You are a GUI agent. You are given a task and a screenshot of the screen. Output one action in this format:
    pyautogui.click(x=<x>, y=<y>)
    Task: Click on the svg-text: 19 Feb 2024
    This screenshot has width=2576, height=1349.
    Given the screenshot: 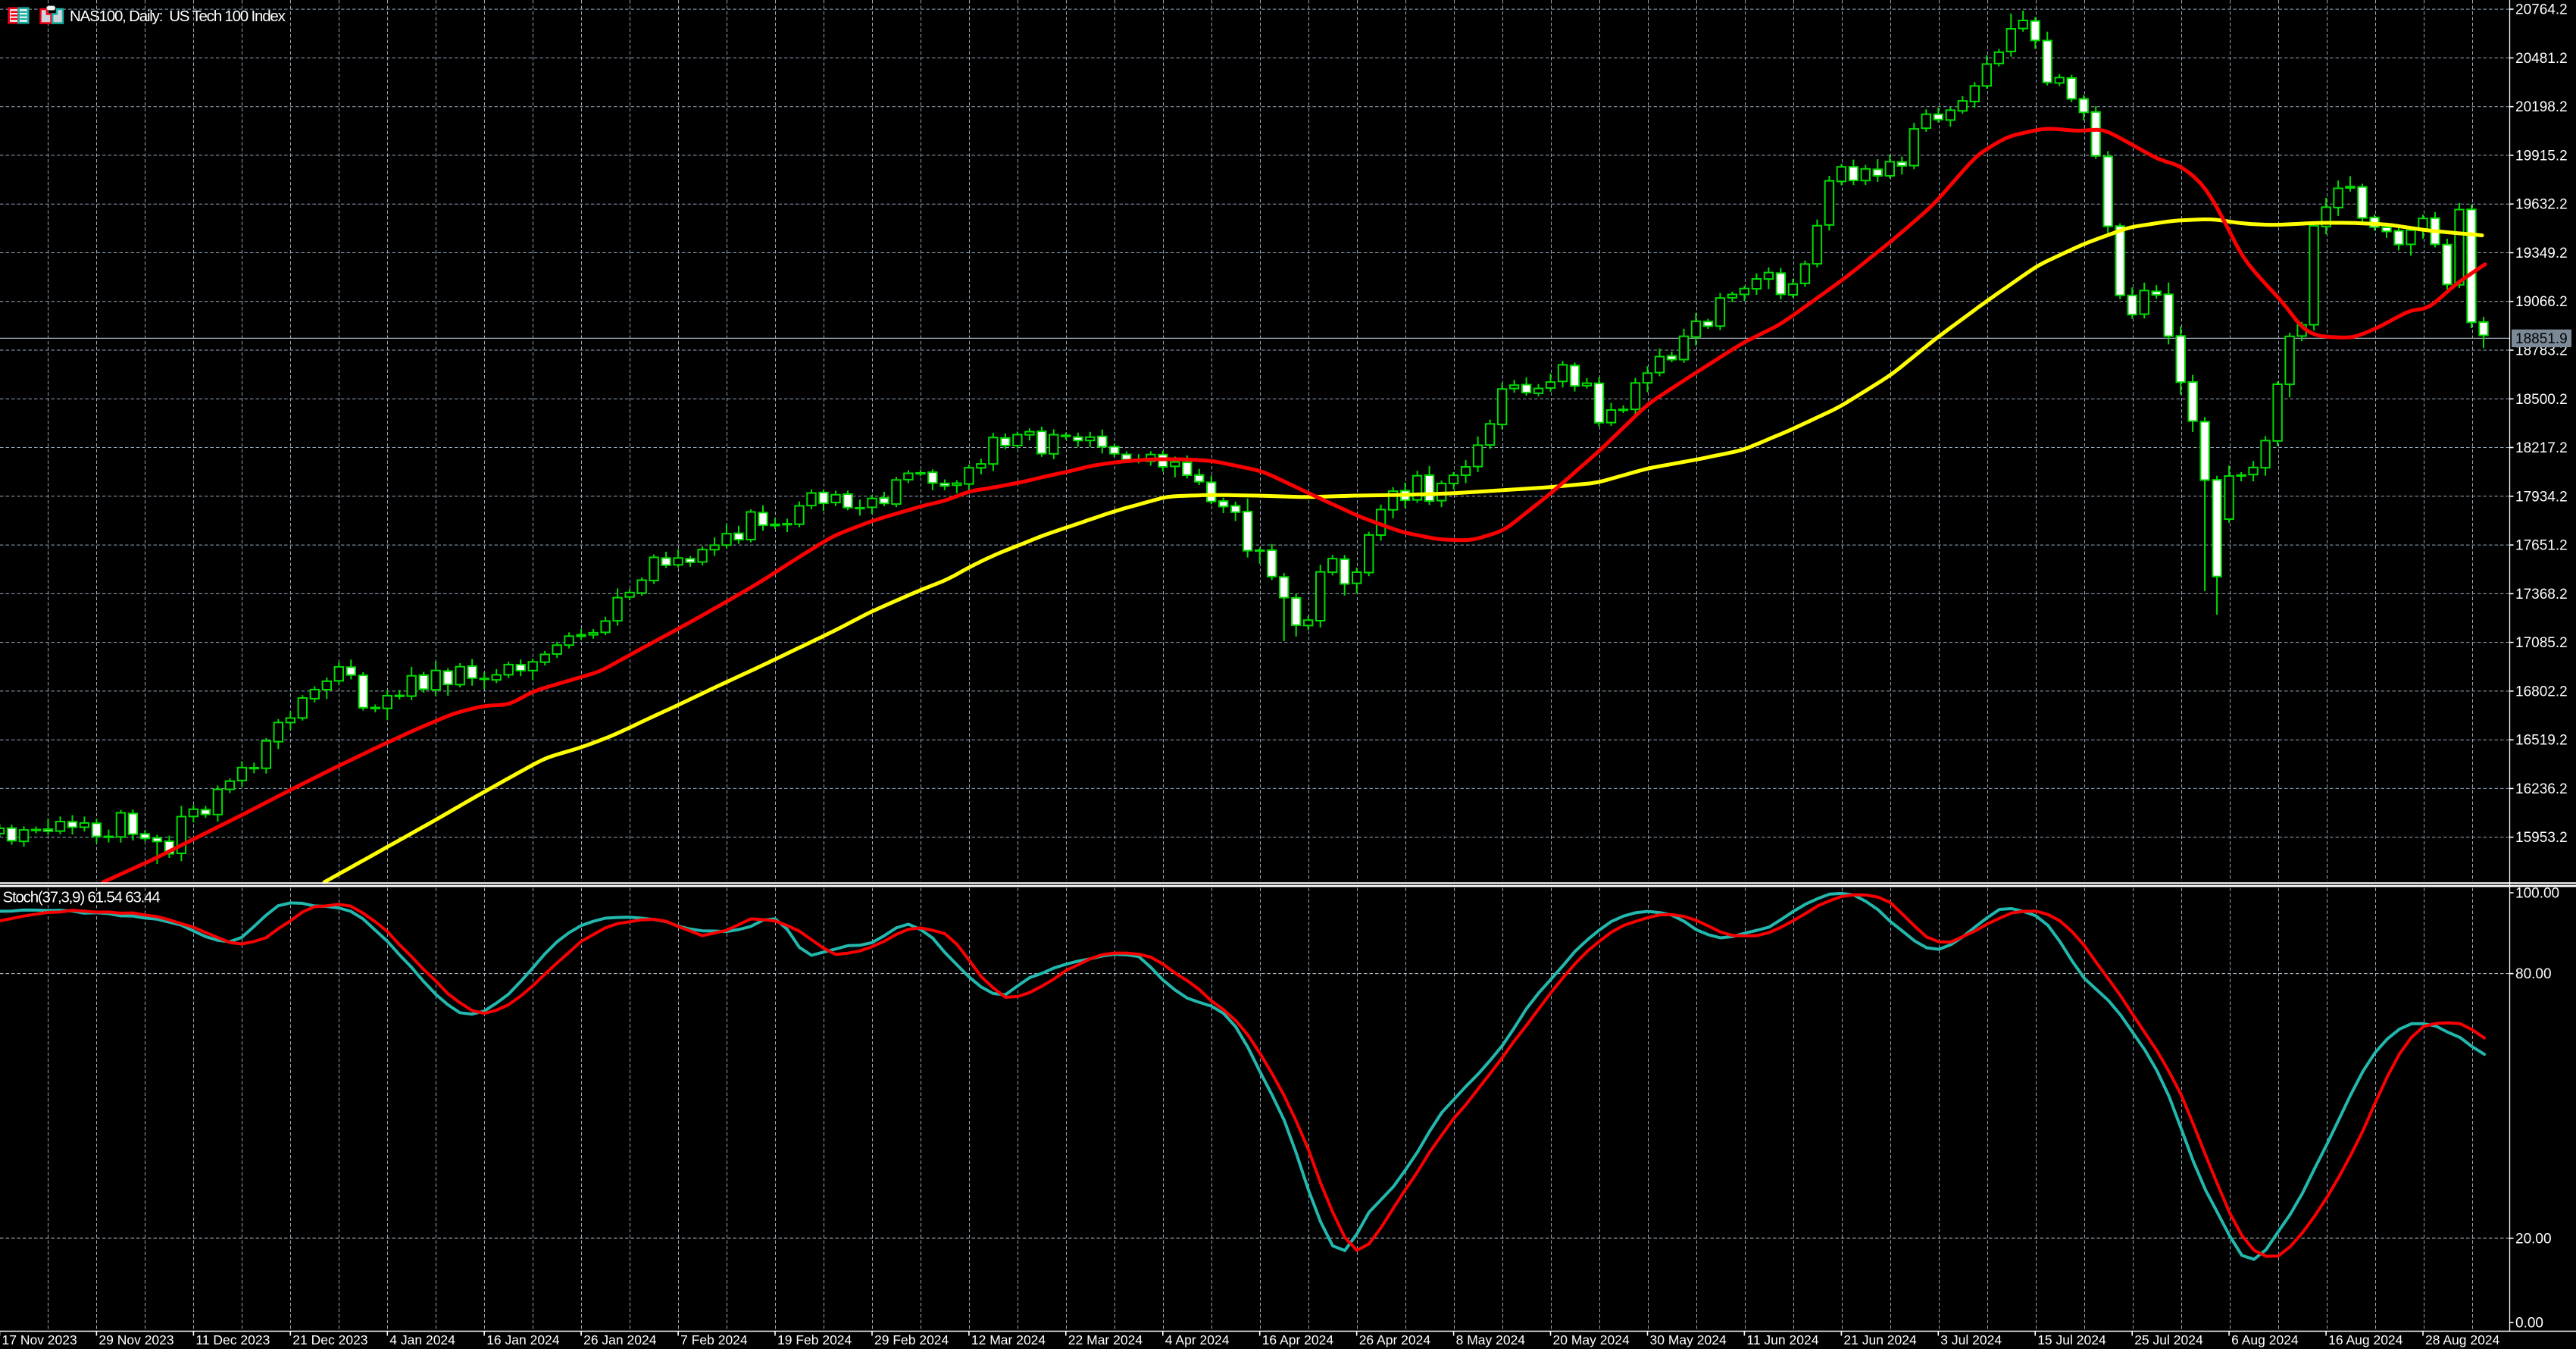 What is the action you would take?
    pyautogui.click(x=815, y=1339)
    